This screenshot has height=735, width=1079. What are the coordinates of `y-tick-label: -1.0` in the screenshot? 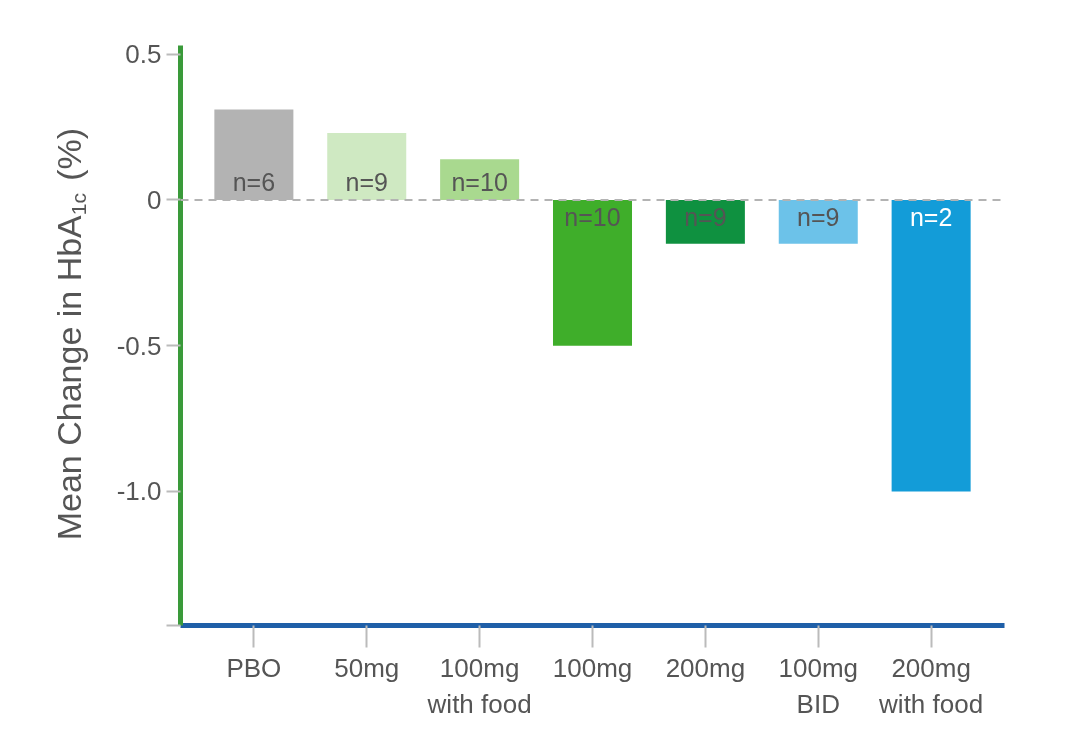 It's located at (139, 491).